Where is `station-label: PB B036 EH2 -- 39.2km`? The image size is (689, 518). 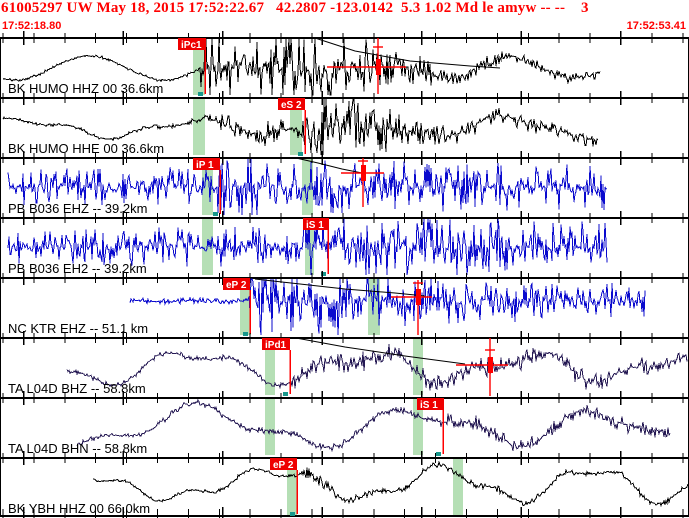 station-label: PB B036 EH2 -- 39.2km is located at coordinates (77, 268).